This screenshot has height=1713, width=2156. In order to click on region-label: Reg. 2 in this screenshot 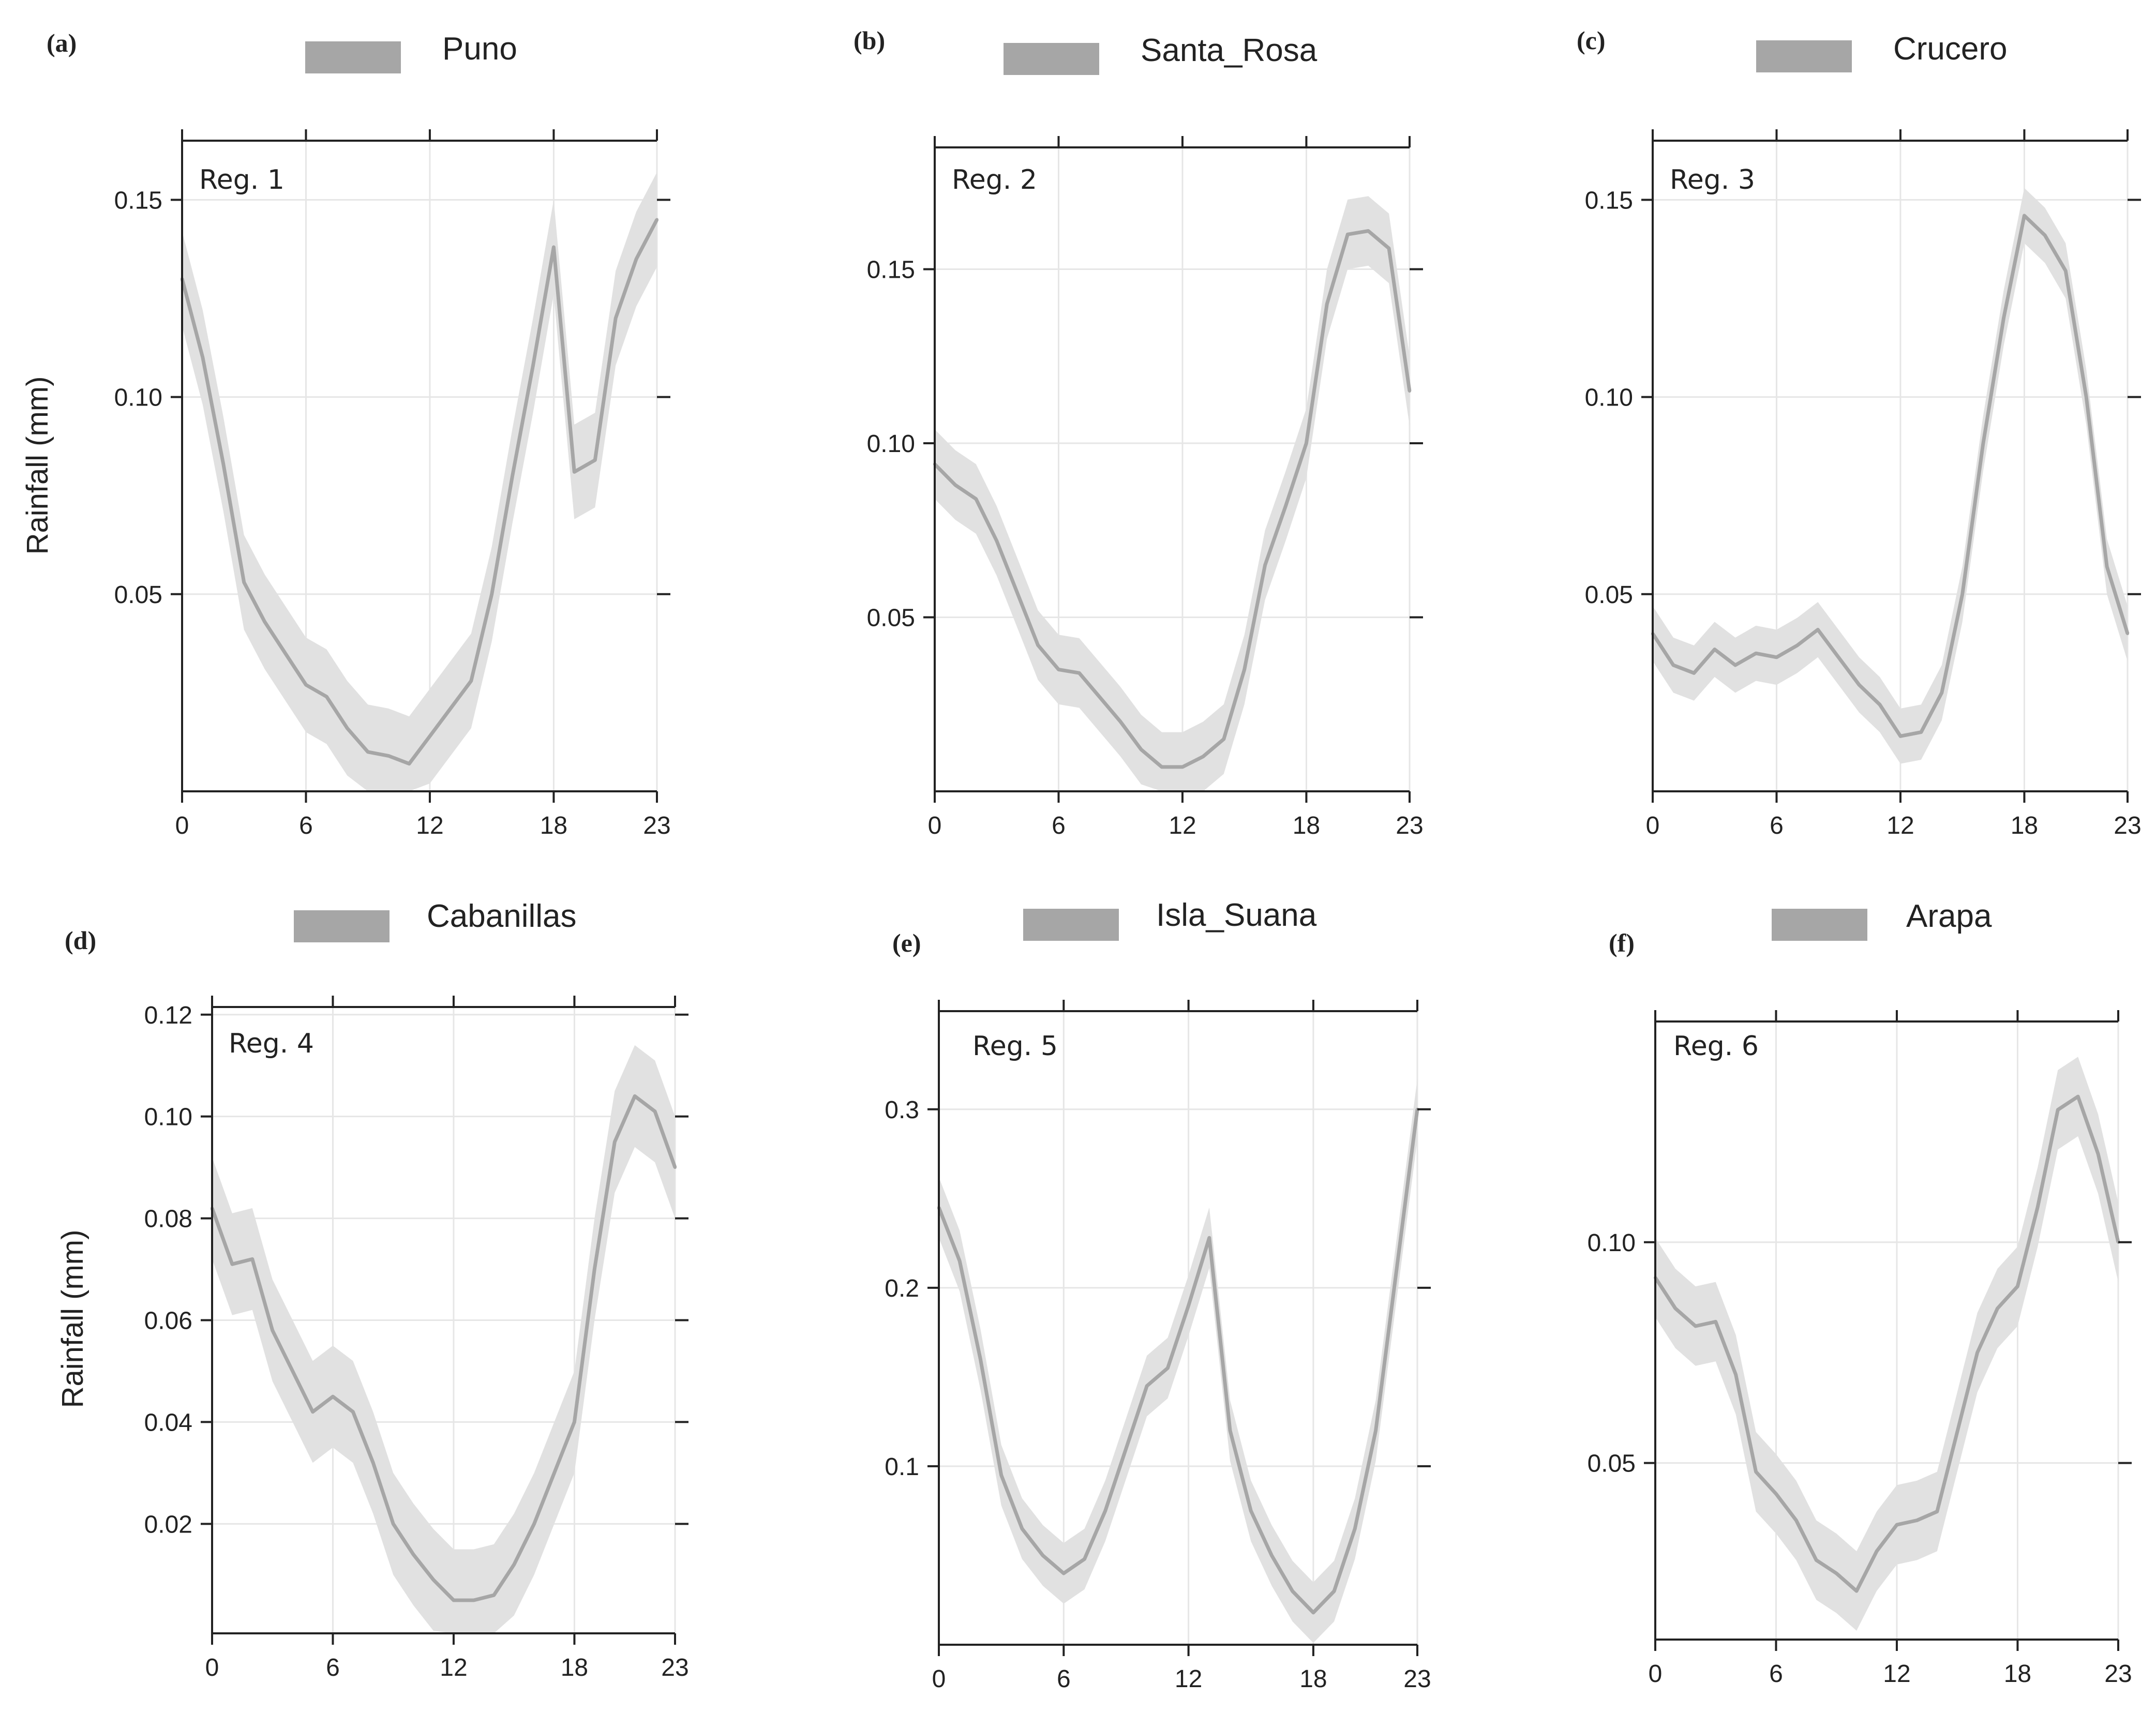, I will do `click(995, 180)`.